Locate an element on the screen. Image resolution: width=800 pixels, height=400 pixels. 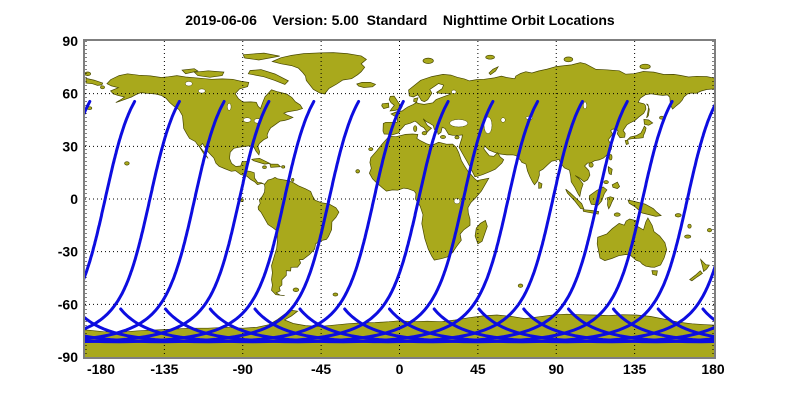
landmass-sumatra is located at coordinates (575, 199).